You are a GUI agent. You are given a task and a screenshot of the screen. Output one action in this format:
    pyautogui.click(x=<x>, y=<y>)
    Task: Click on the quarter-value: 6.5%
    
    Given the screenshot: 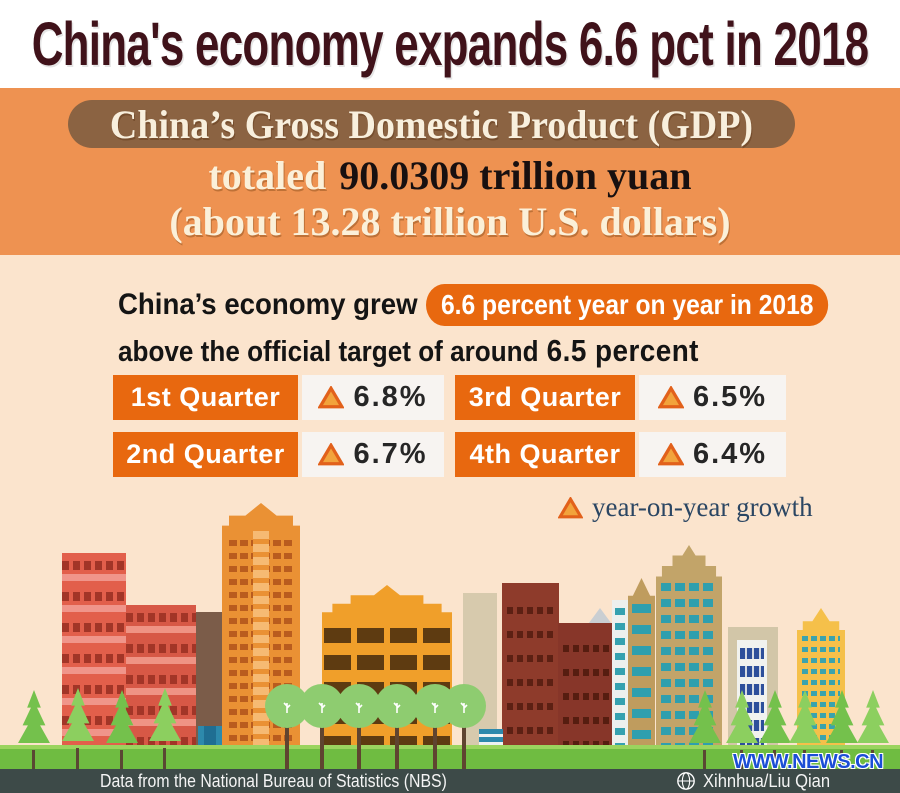 What is the action you would take?
    pyautogui.click(x=712, y=397)
    